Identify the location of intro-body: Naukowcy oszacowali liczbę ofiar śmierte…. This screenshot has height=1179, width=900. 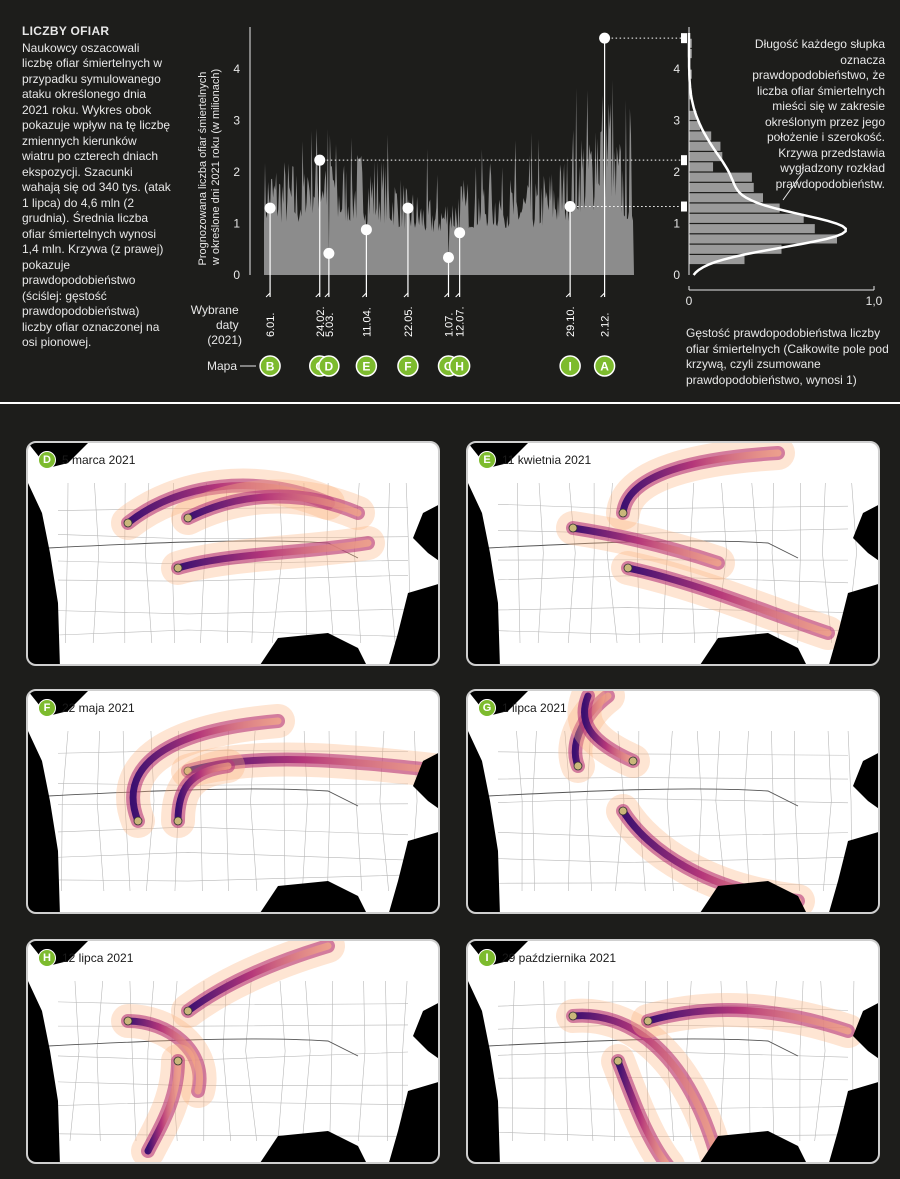
(96, 195).